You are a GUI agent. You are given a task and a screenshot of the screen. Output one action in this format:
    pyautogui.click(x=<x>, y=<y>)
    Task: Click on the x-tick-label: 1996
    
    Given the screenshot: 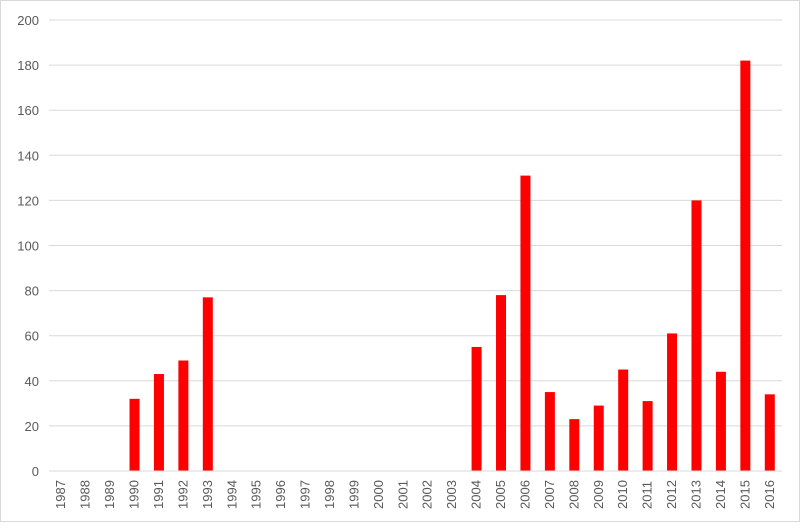 What is the action you would take?
    pyautogui.click(x=280, y=494)
    